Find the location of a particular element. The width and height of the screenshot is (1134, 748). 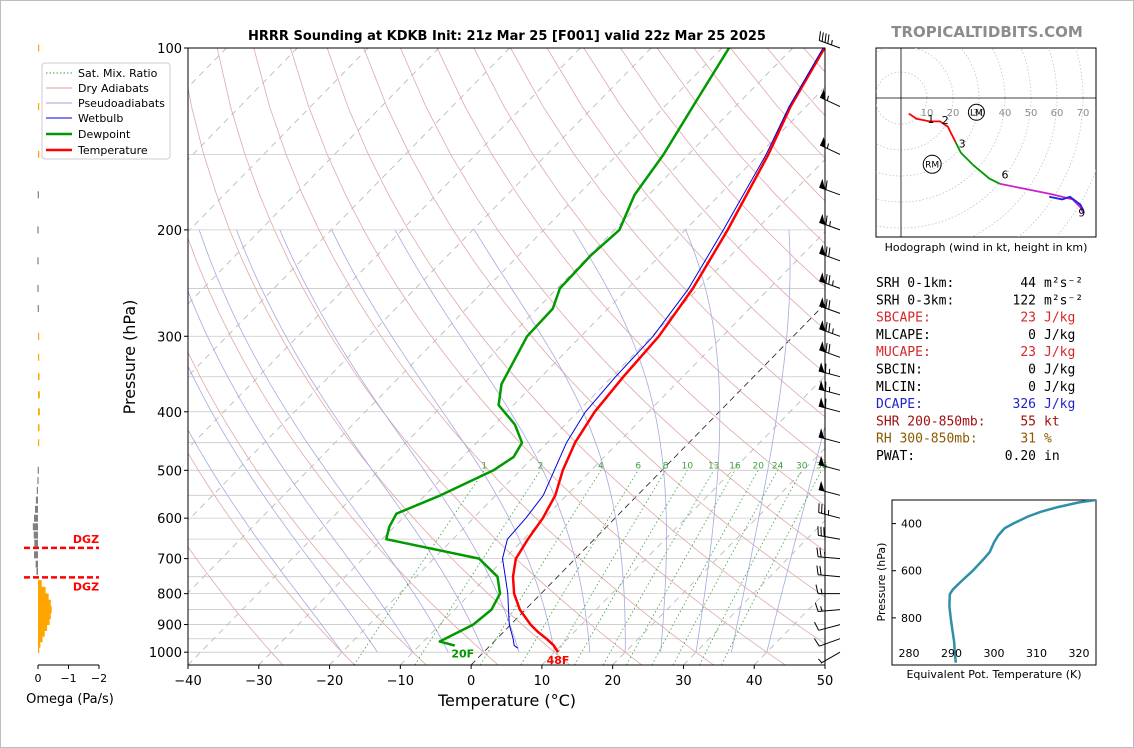

mixing-ratio-label: 16 is located at coordinates (735, 466).